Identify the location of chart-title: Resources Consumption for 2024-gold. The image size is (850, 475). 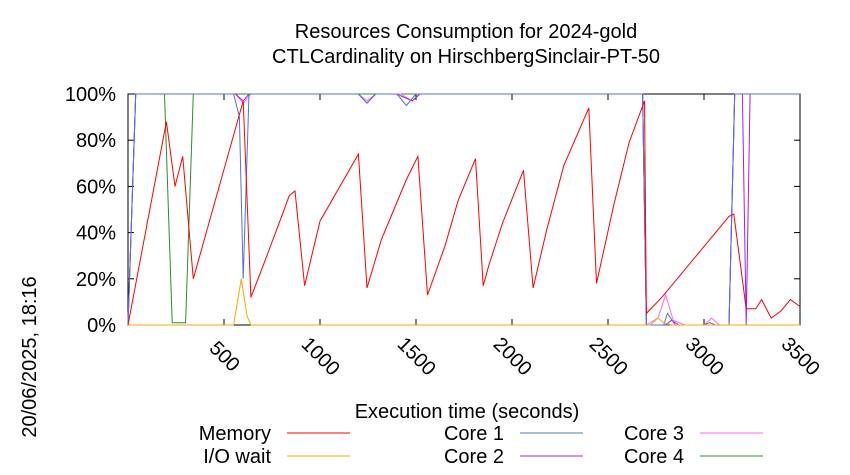
(466, 32).